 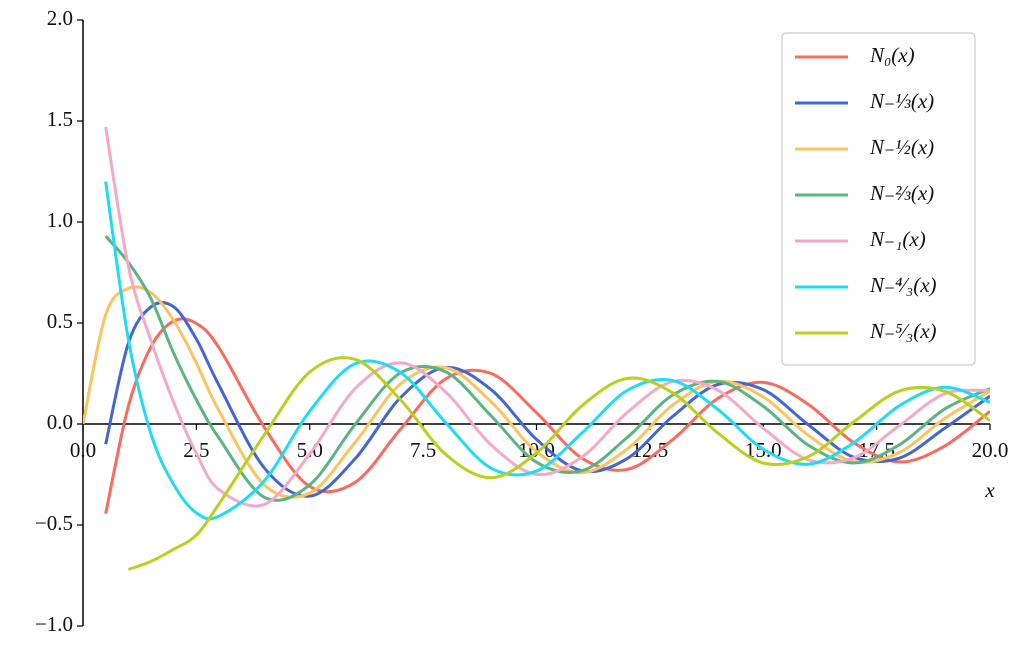 What do you see at coordinates (903, 285) in the screenshot?
I see `legend-label: N₋⁴⁄₃(x)` at bounding box center [903, 285].